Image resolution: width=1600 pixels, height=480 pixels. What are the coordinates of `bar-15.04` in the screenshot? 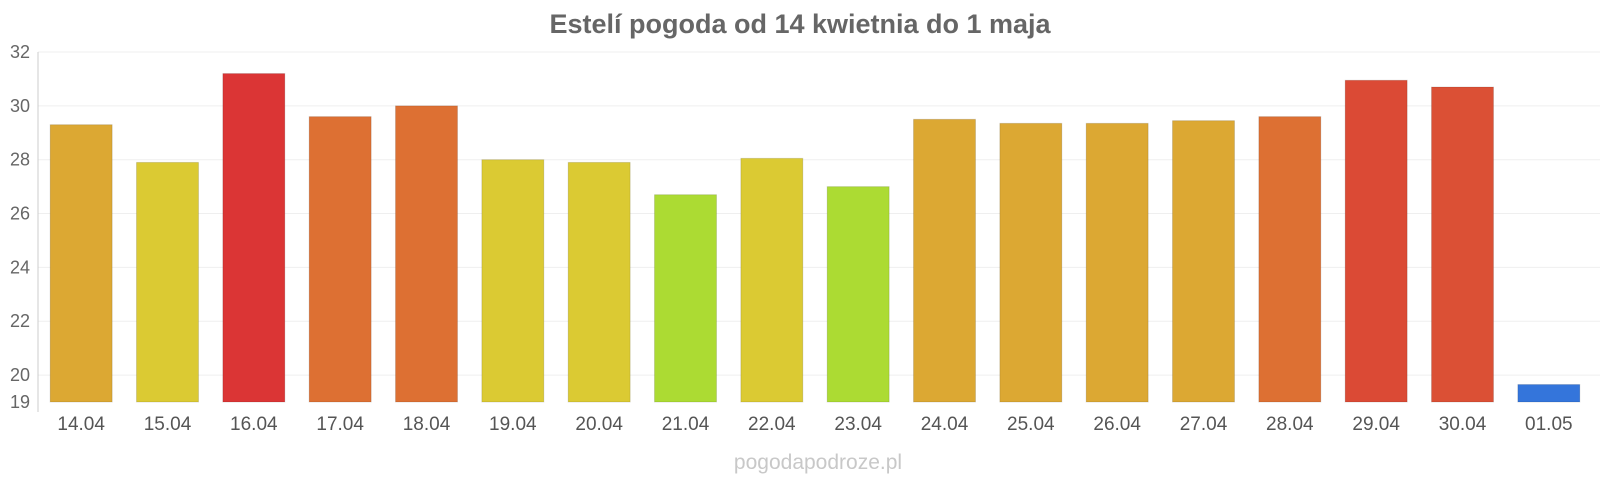 It's located at (167, 282).